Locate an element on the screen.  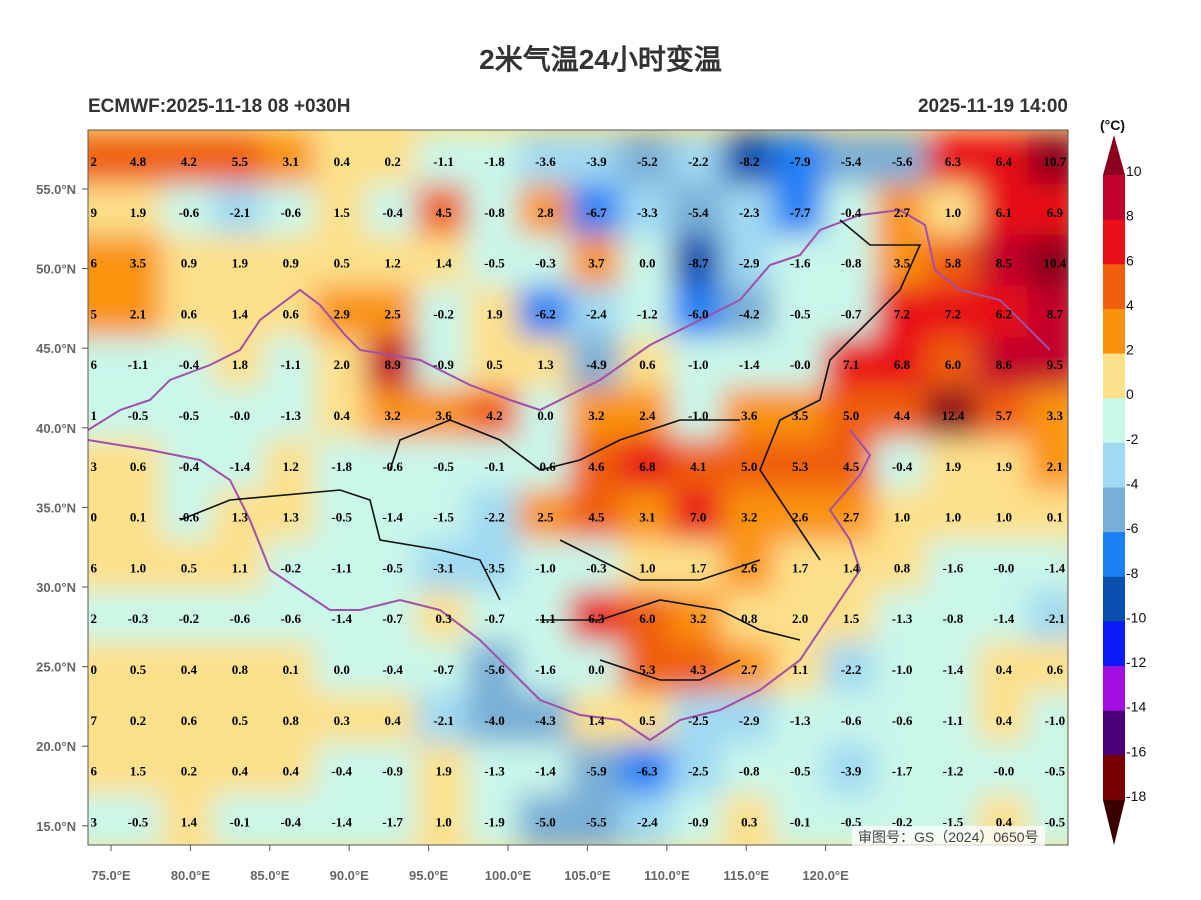
grid-value: 0.6 is located at coordinates (189, 313).